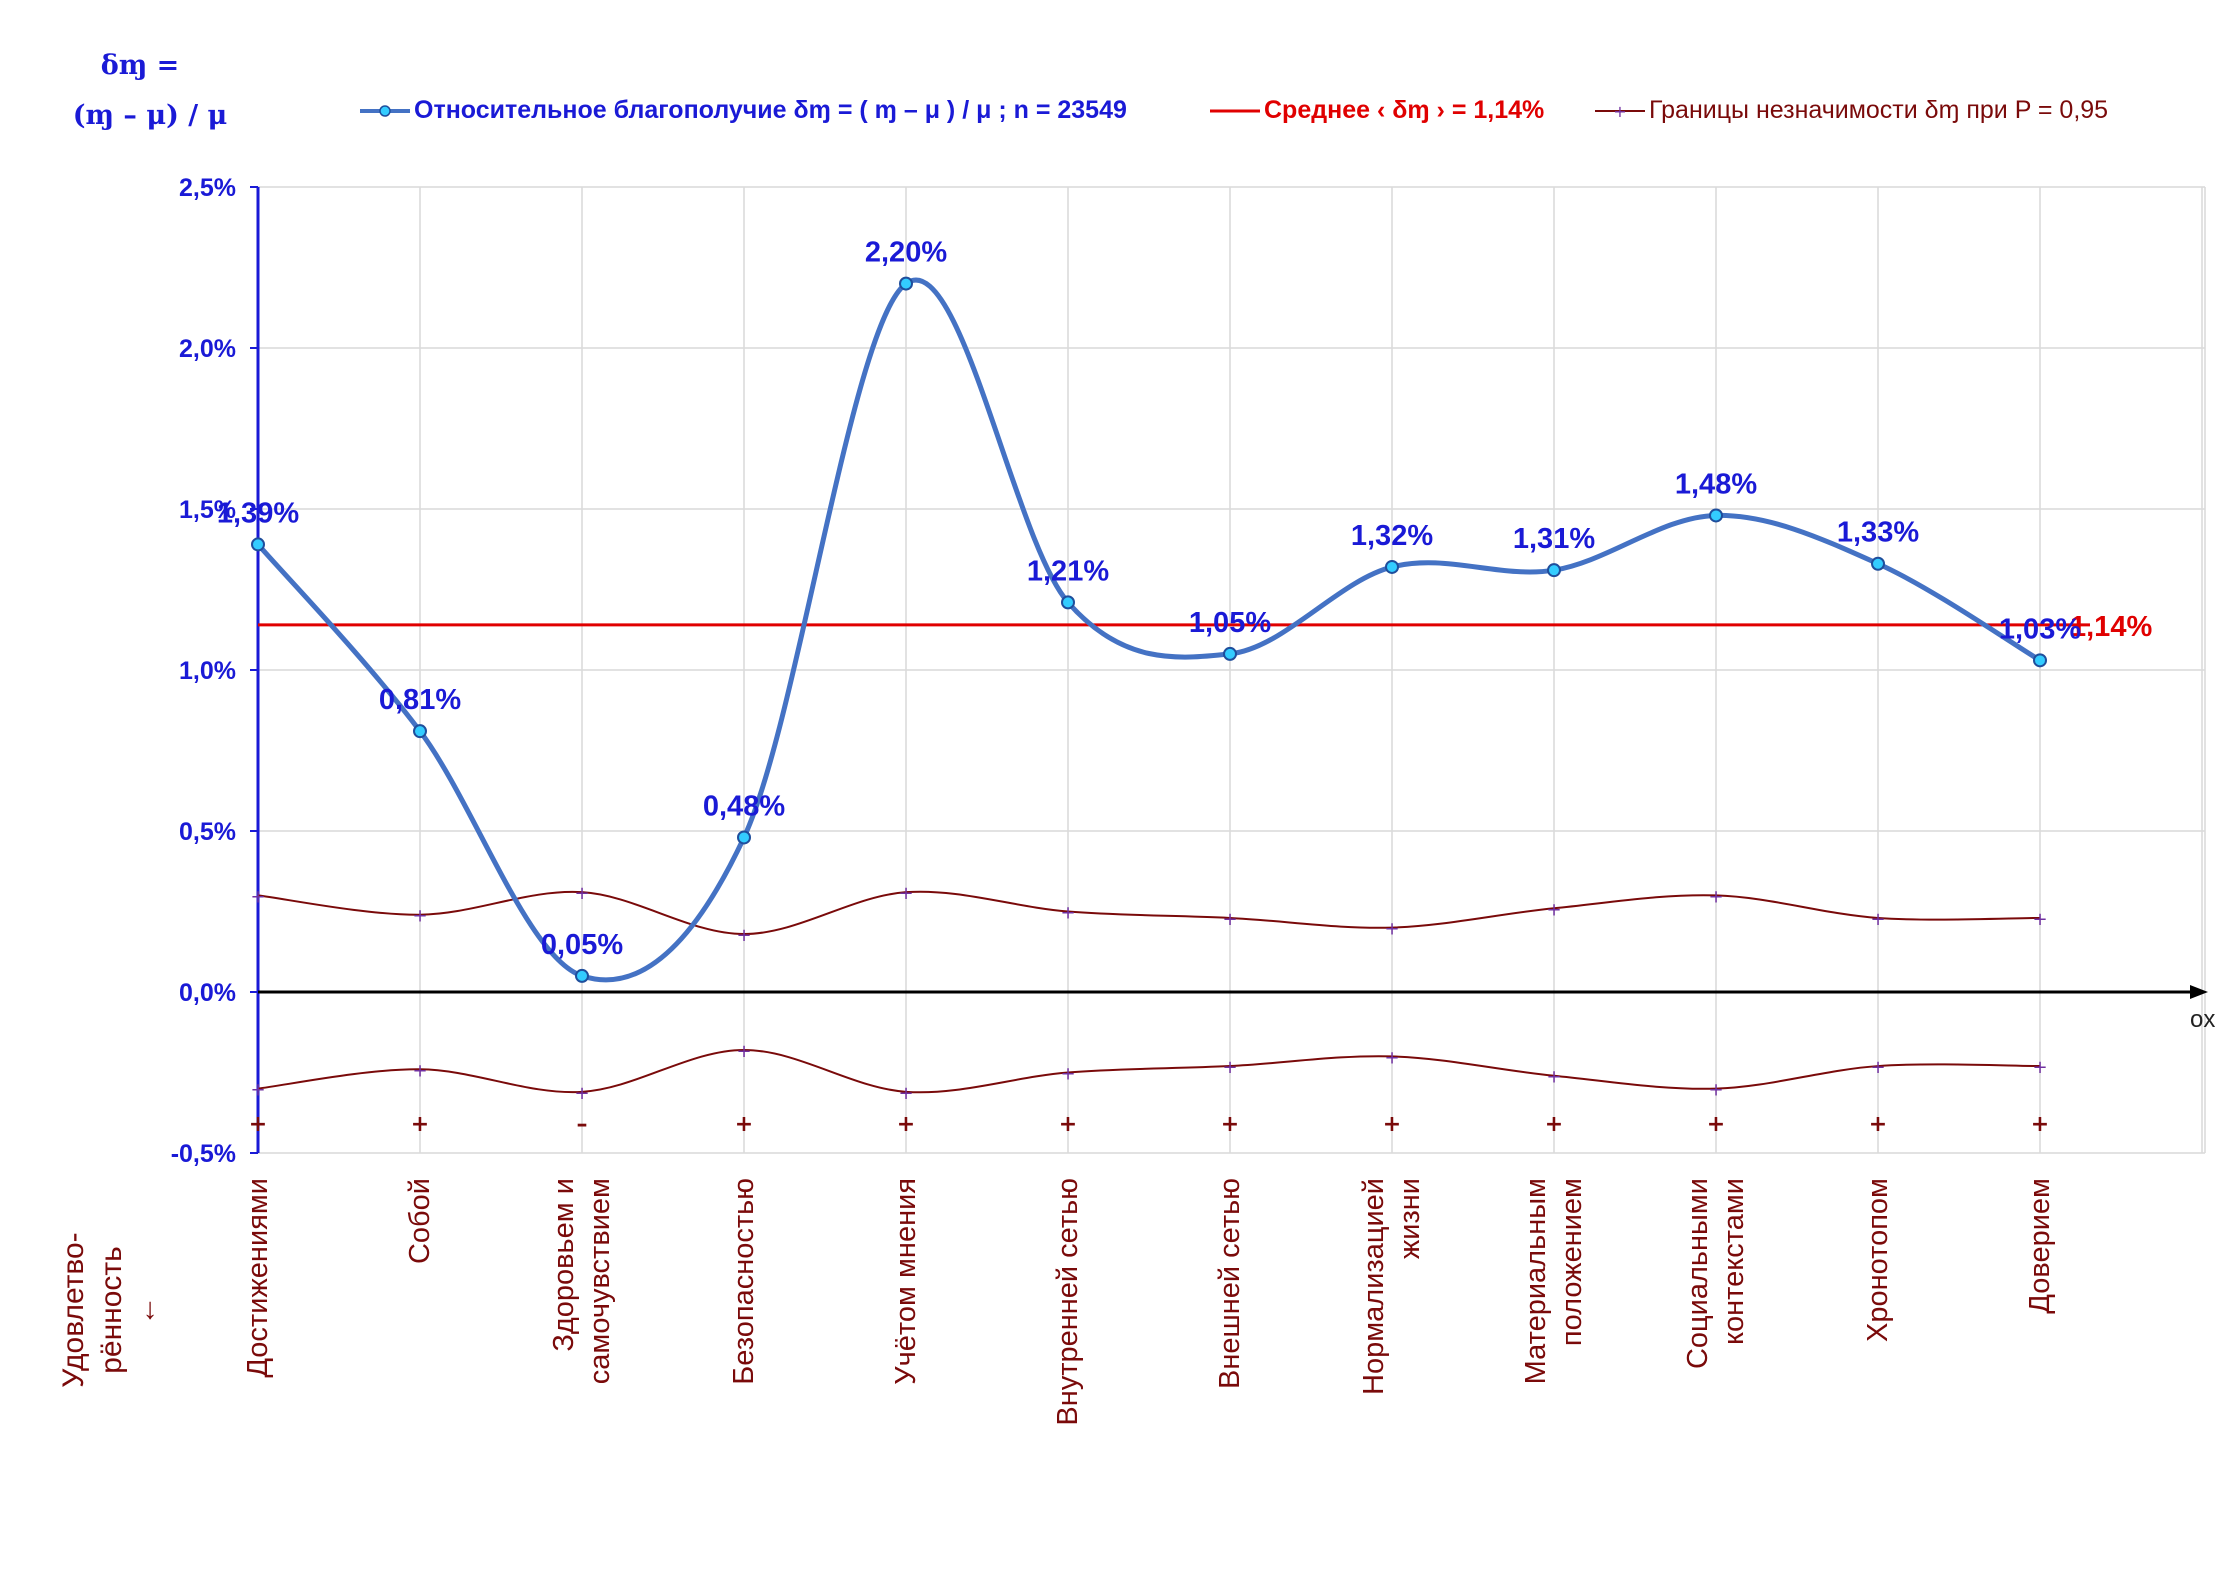 The height and width of the screenshot is (1589, 2233). Describe the element at coordinates (207, 671) in the screenshot. I see `y-tick-label: 1,0%` at that location.